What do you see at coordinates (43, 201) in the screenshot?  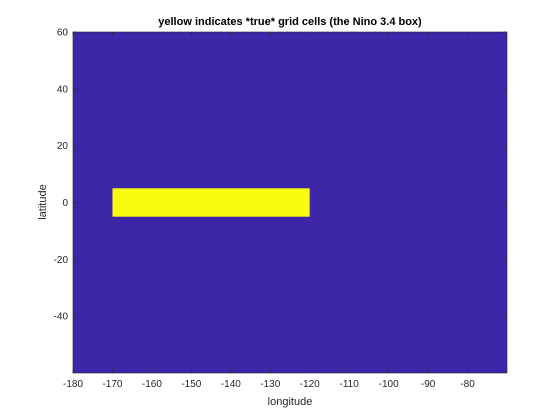 I see `y-axis-label: latitude` at bounding box center [43, 201].